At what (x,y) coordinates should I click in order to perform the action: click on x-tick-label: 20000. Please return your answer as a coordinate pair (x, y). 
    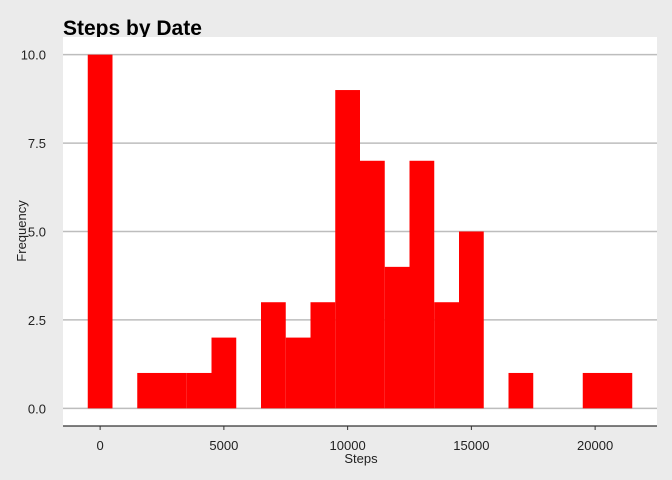
    Looking at the image, I should click on (595, 445).